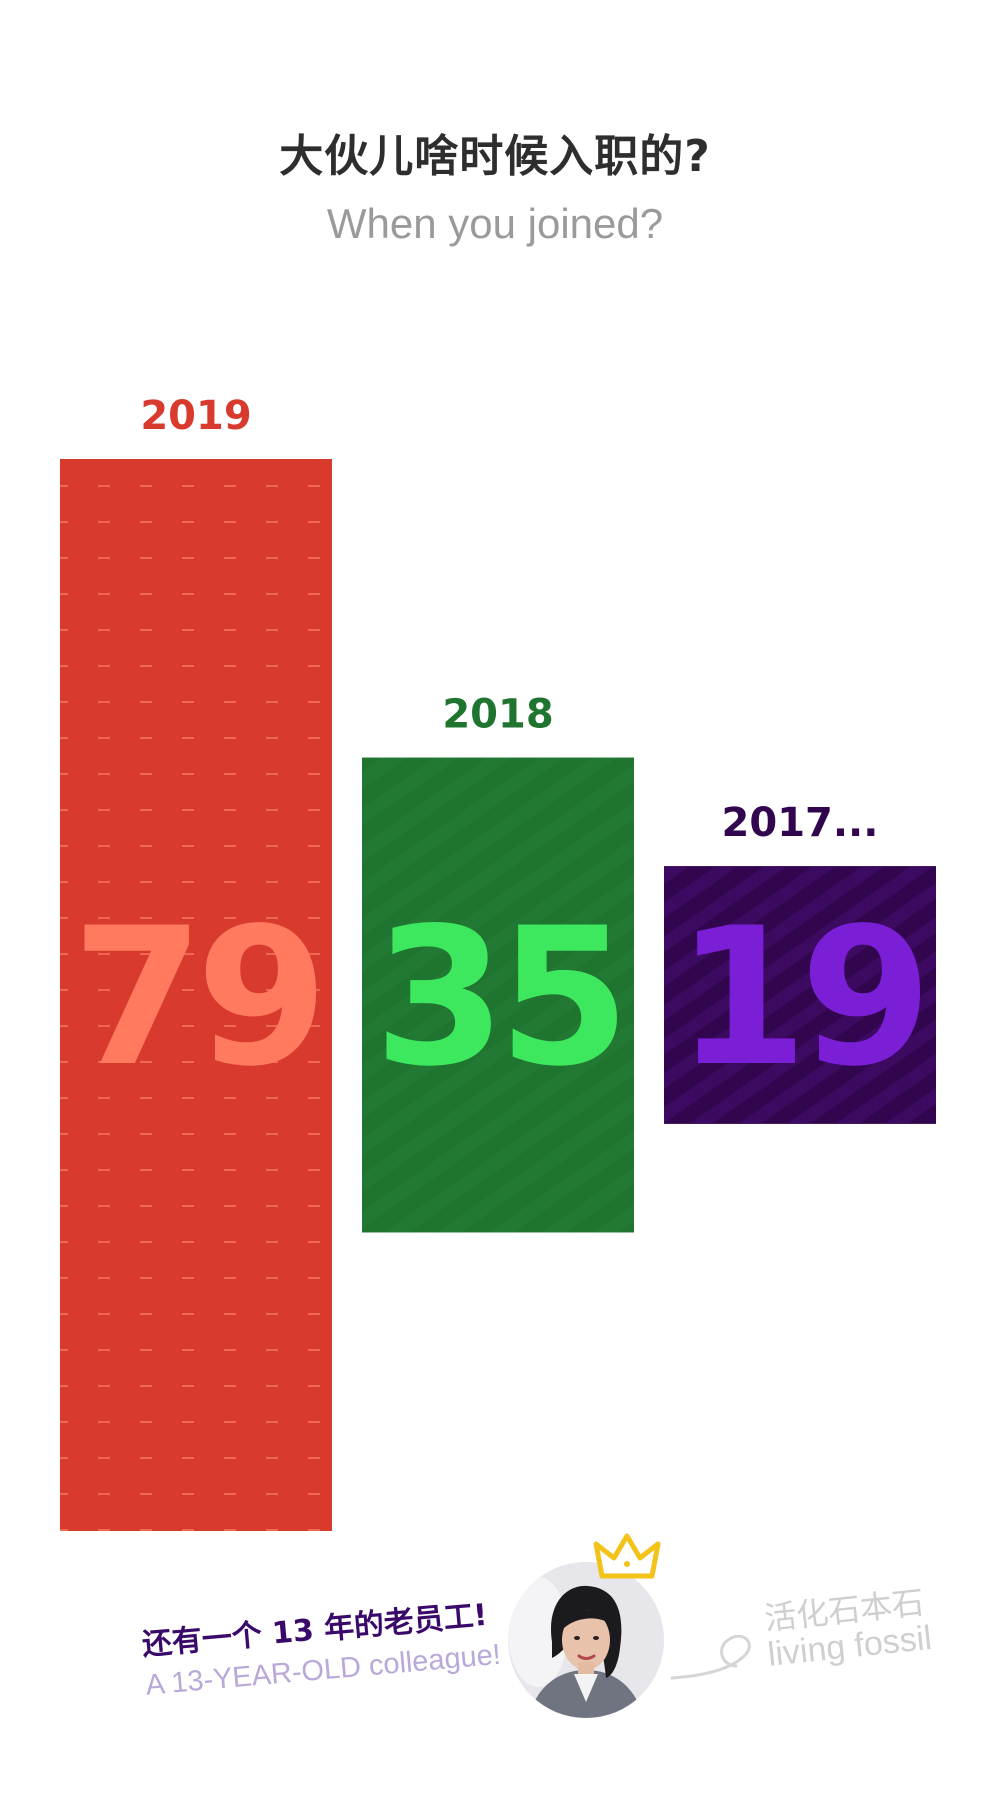  I want to click on fossil-swirl-icon, so click(710, 1657).